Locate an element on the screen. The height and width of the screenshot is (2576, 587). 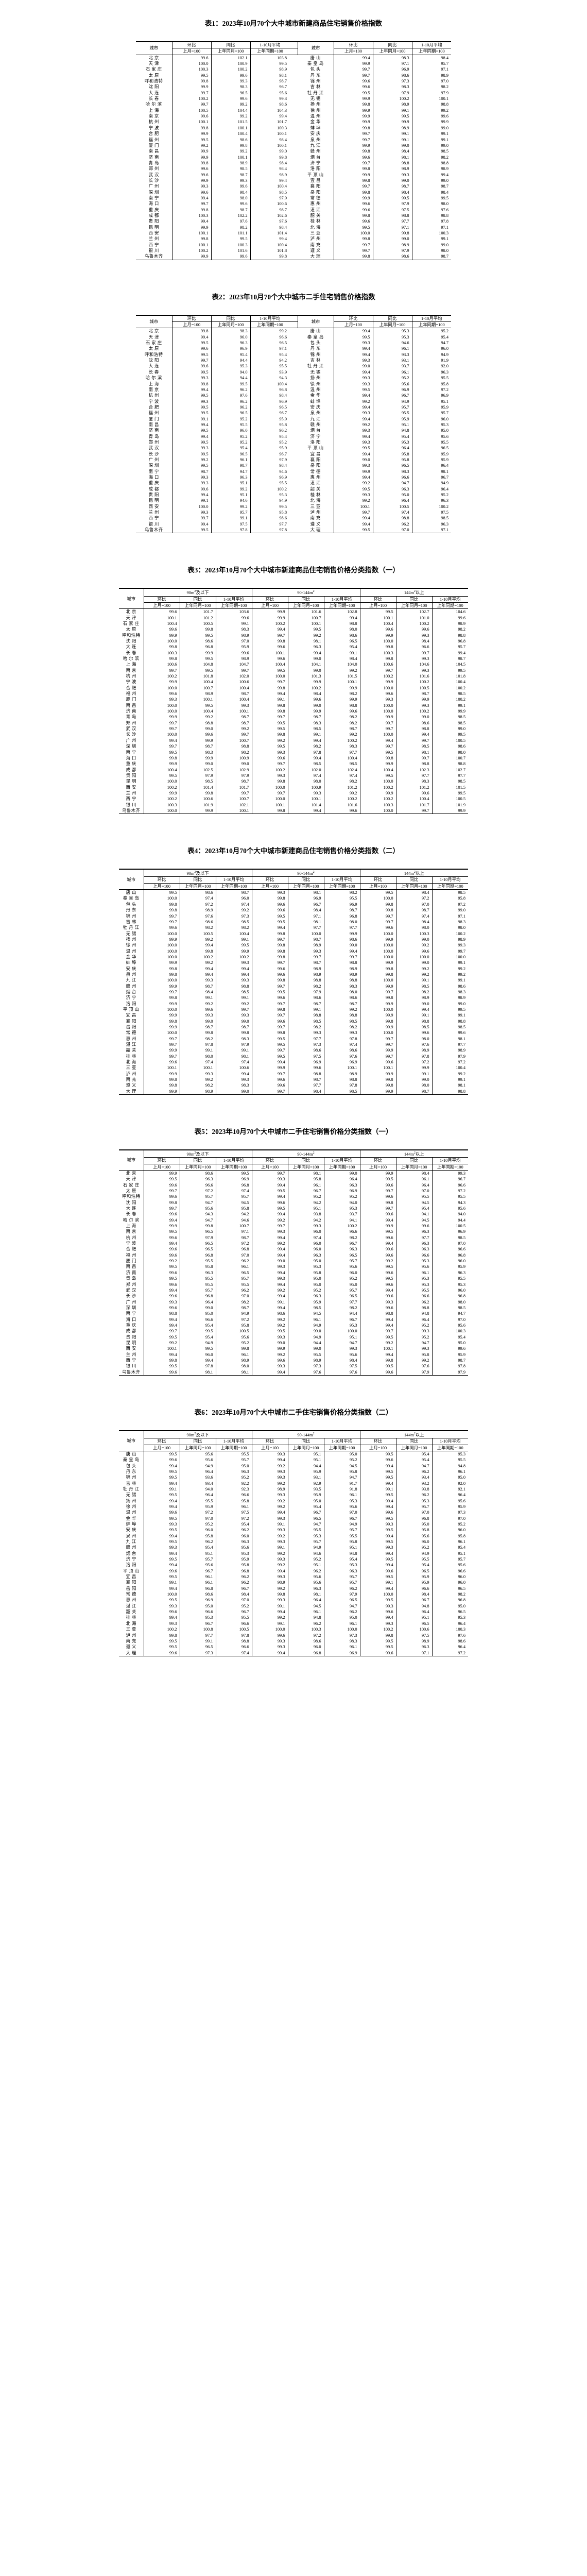
city-name: 海 口 is located at coordinates (131, 1319).